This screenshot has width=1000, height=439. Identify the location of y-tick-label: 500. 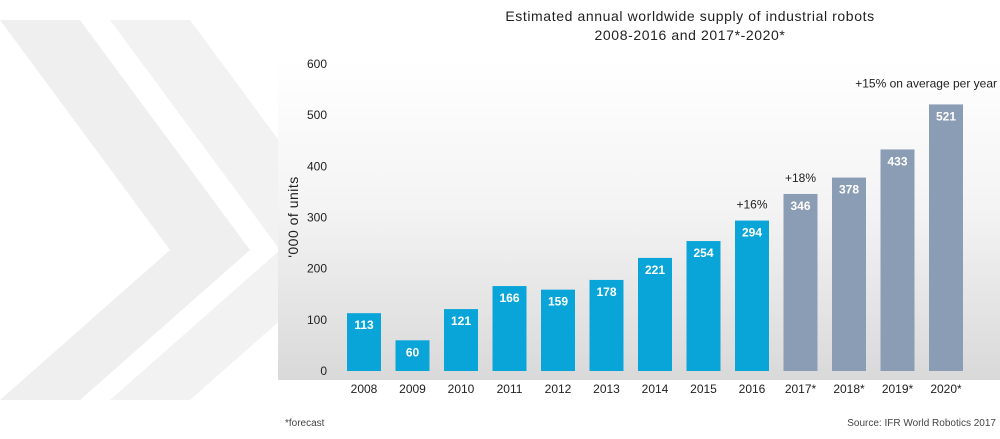
(317, 115).